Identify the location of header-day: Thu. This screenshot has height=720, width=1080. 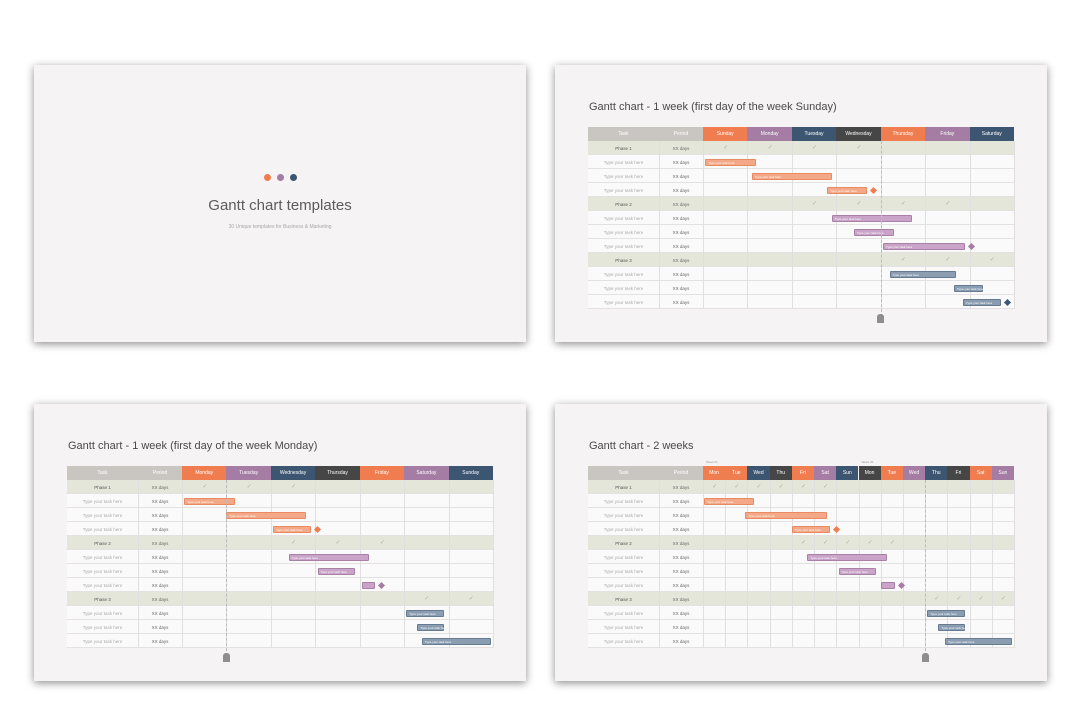
(936, 473).